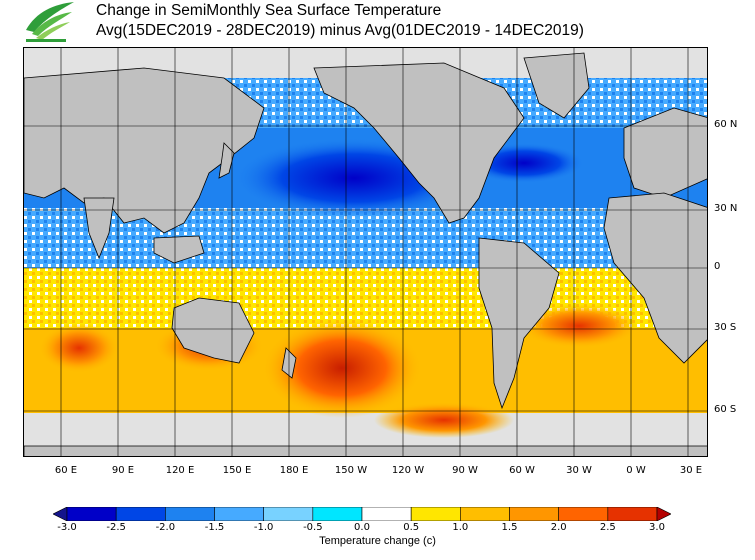 This screenshot has width=755, height=560. I want to click on colorbar-tick-label: -3.0, so click(67, 527).